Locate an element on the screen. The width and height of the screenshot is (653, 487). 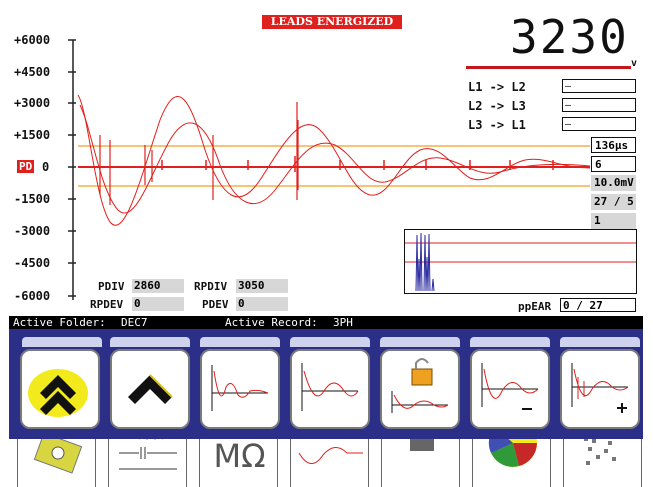
save-tab is located at coordinates (420, 459).